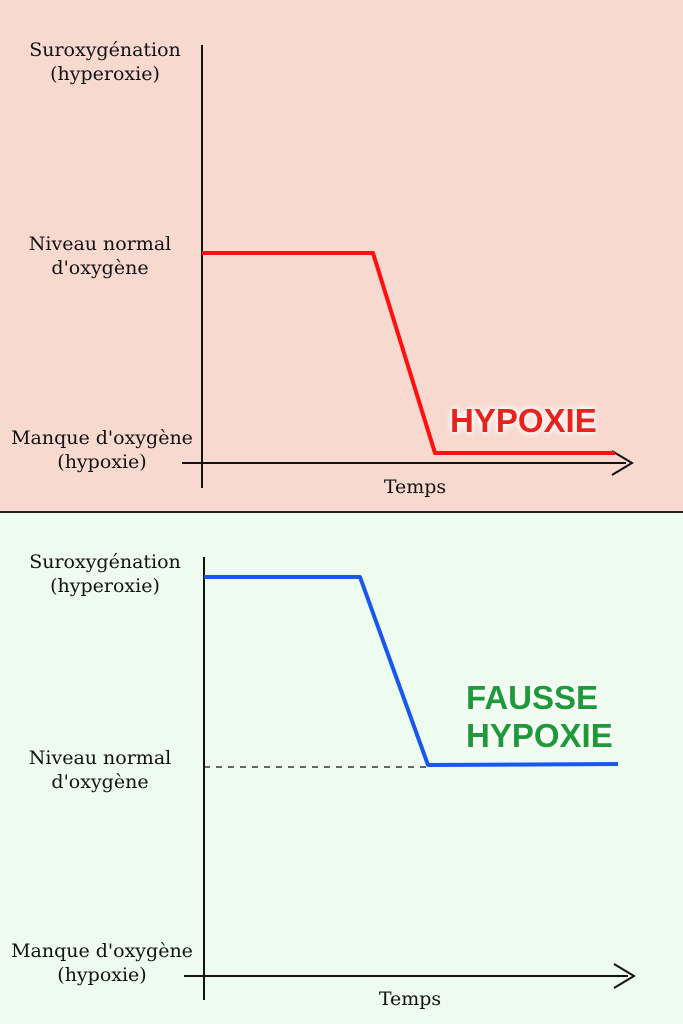 The width and height of the screenshot is (683, 1024). I want to click on false-hypoxia-annotation-line2: HYPOXIE, so click(539, 735).